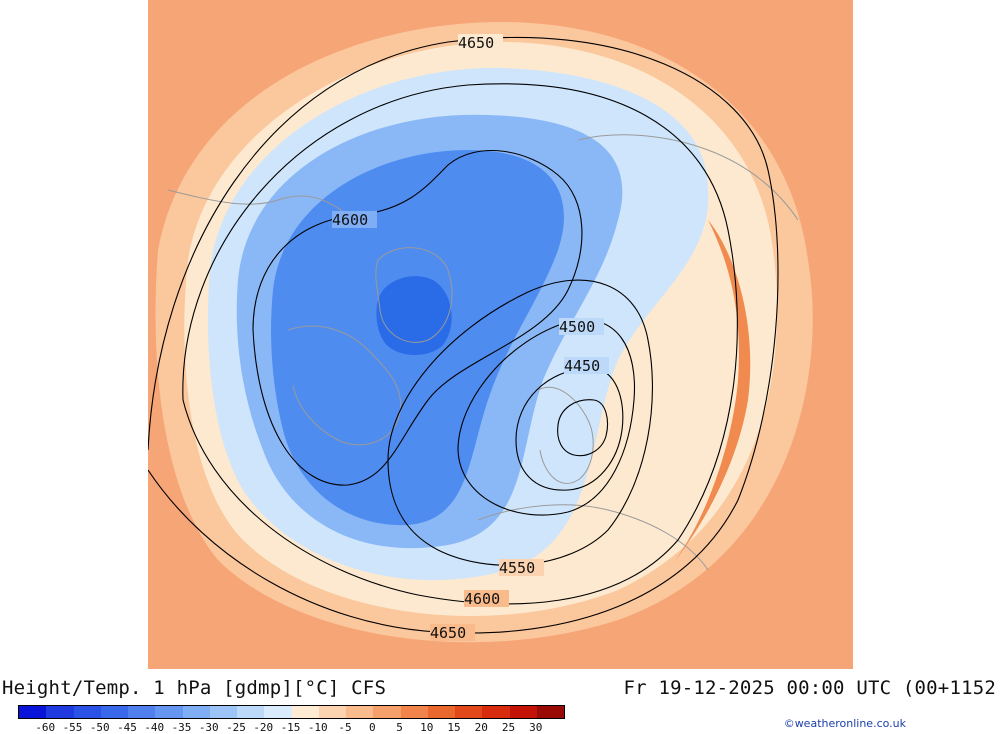  Describe the element at coordinates (181, 727) in the screenshot. I see `legend-tick-label: -35` at that location.